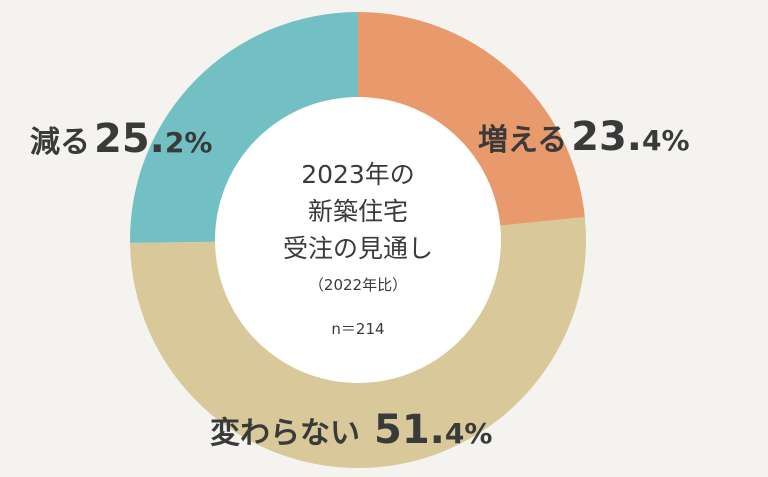  I want to click on center-title: 2023年の 新築住宅 受注の見通し, so click(358, 211).